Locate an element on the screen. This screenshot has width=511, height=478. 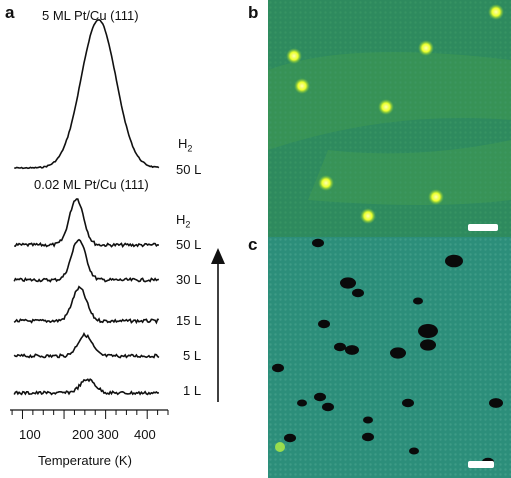
series-label-15L: 15 L is located at coordinates (189, 320).